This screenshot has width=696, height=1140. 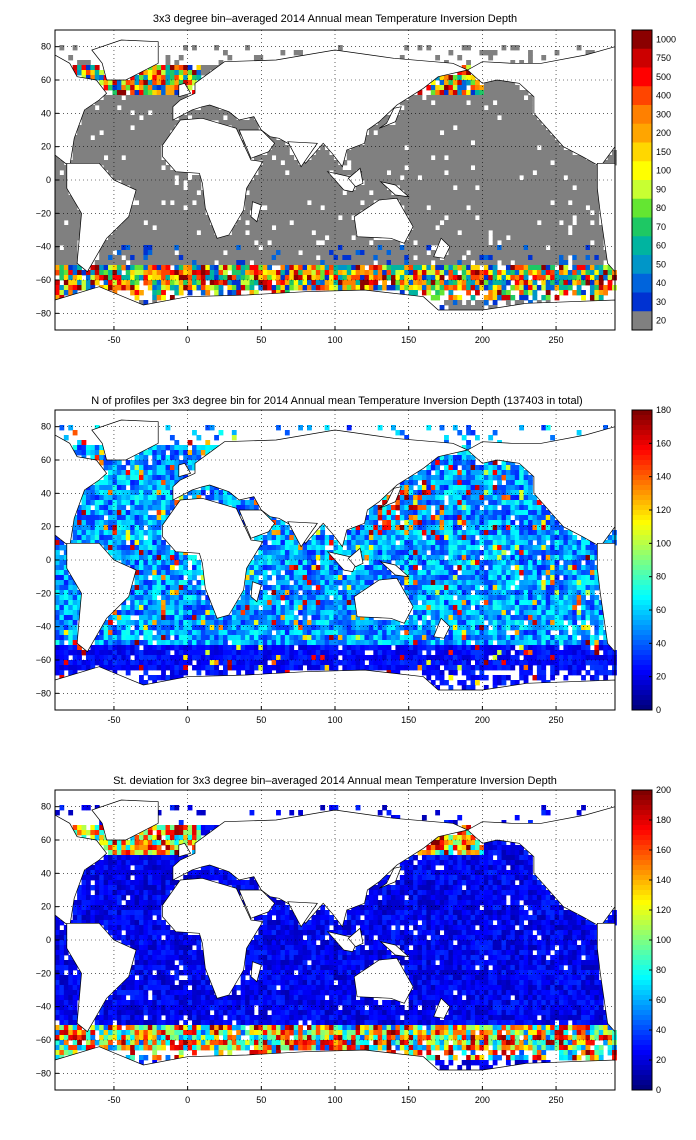 I want to click on x-tick-label: 50, so click(x=261, y=340).